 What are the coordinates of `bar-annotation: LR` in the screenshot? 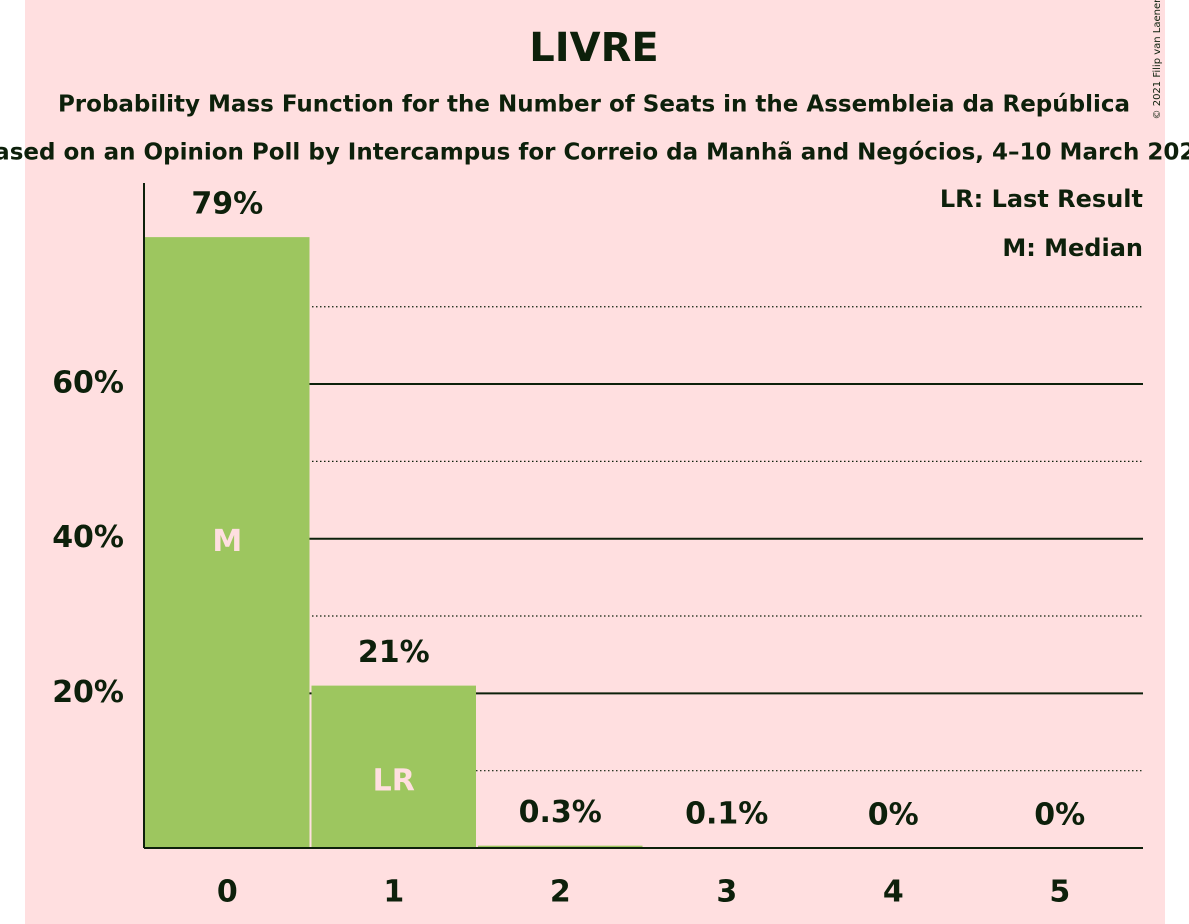 It's located at (394, 780).